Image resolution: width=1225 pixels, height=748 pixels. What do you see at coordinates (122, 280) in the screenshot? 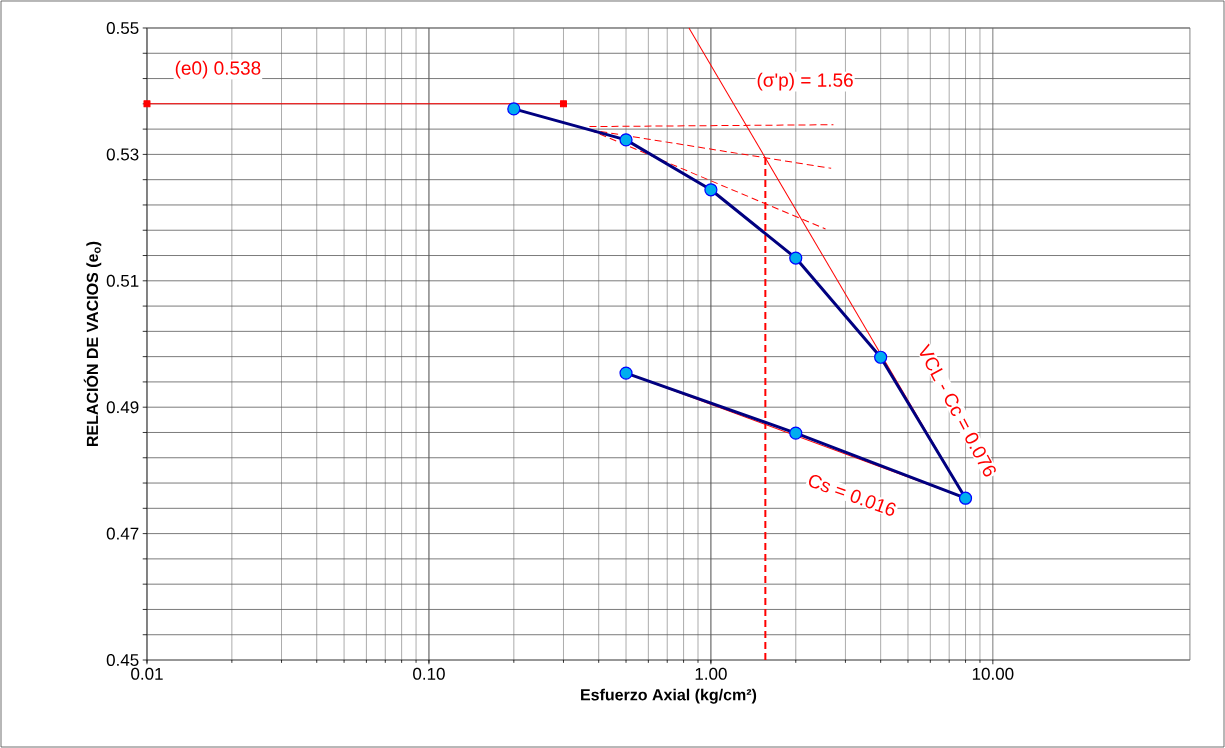
I see `y-tick-label: 0.51` at bounding box center [122, 280].